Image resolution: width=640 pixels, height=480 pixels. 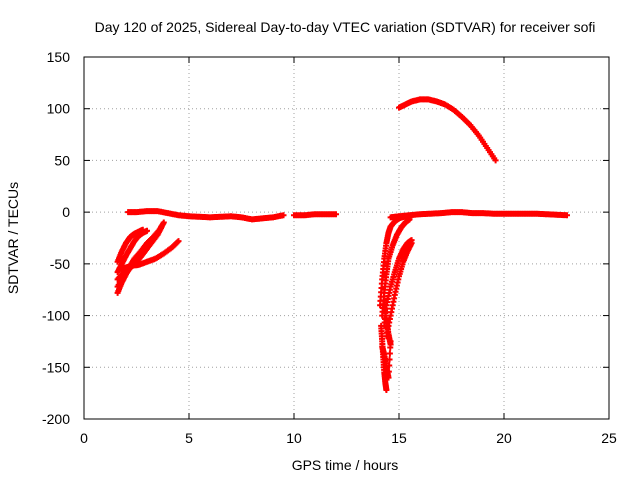 What do you see at coordinates (56, 238) in the screenshot?
I see `y-tick-labels: -200 -150 -100 -50 0 50 100 150` at bounding box center [56, 238].